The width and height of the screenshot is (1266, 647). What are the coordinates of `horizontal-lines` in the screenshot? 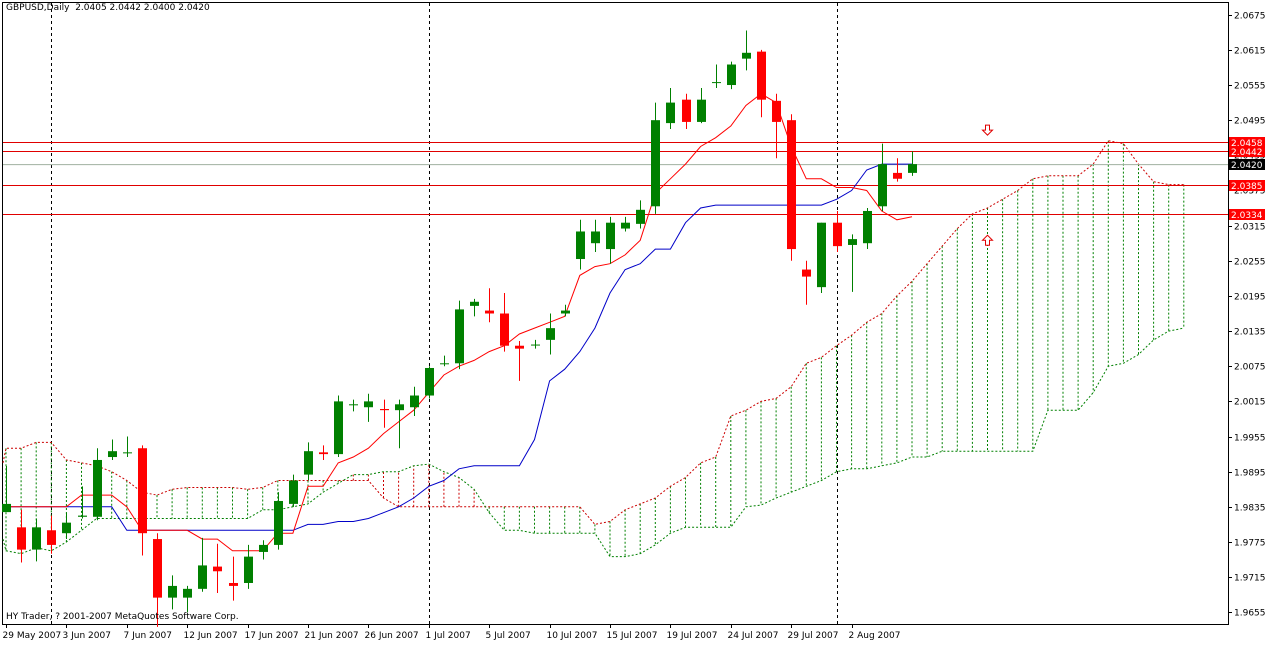 It's located at (615, 178).